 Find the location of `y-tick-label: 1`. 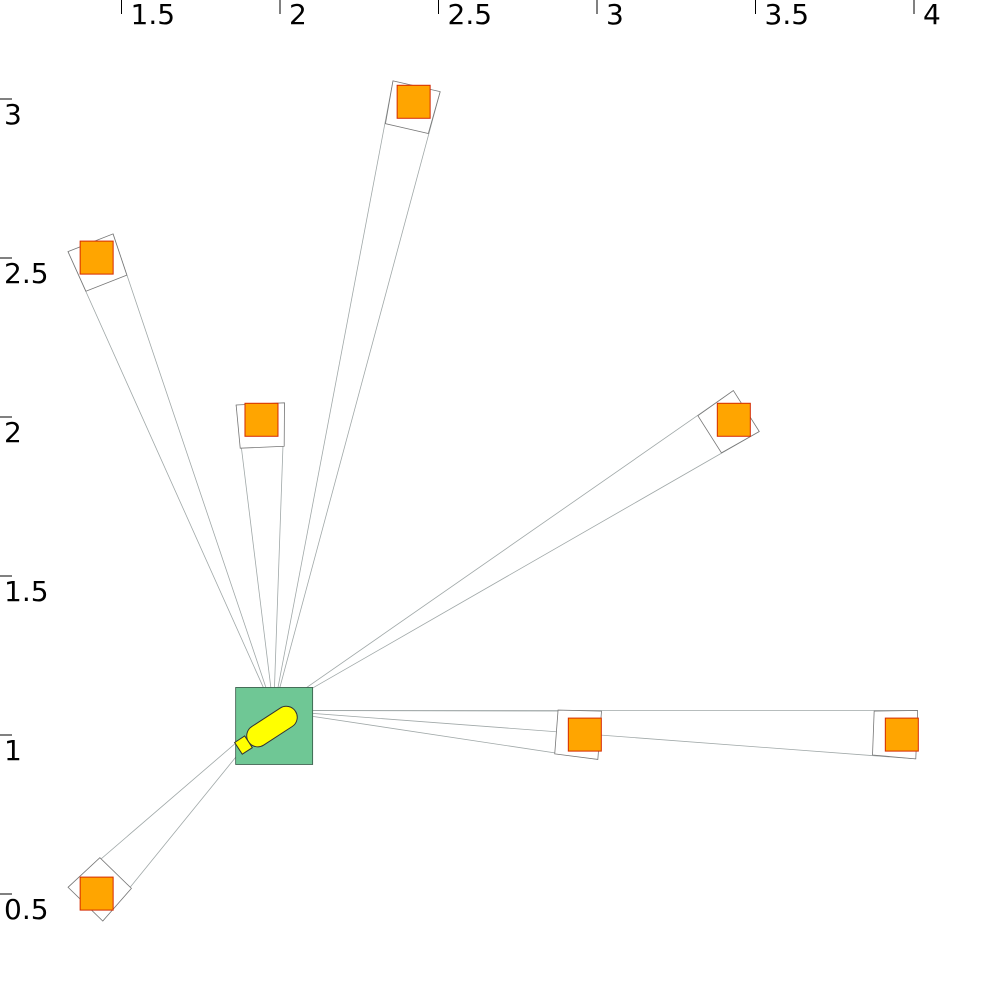

y-tick-label: 1 is located at coordinates (13, 750).